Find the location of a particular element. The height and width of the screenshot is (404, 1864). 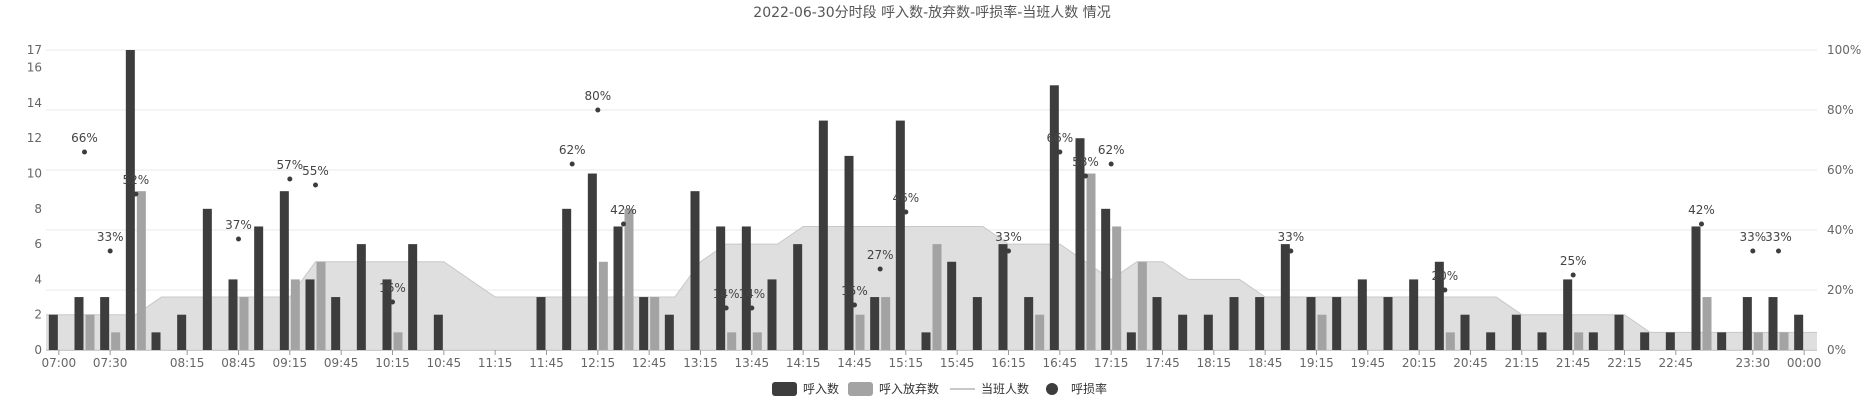

x-tick-label: 08:45 is located at coordinates (238, 363).